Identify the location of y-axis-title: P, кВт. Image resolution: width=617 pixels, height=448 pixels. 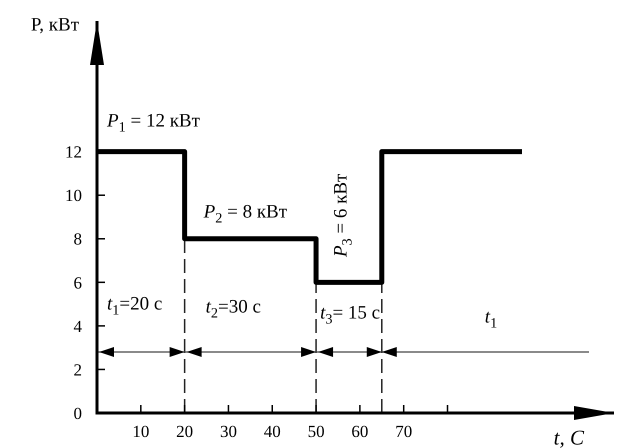
(55, 25).